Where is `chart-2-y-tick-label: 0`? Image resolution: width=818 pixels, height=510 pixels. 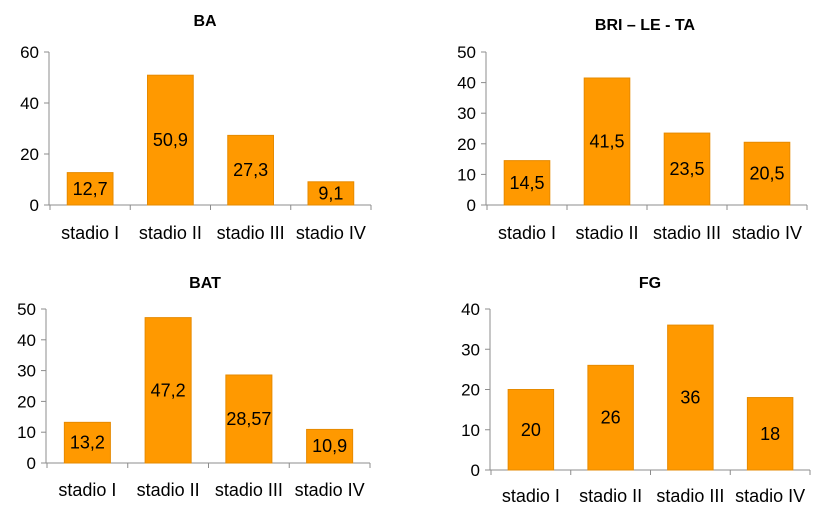 chart-2-y-tick-label: 0 is located at coordinates (471, 205).